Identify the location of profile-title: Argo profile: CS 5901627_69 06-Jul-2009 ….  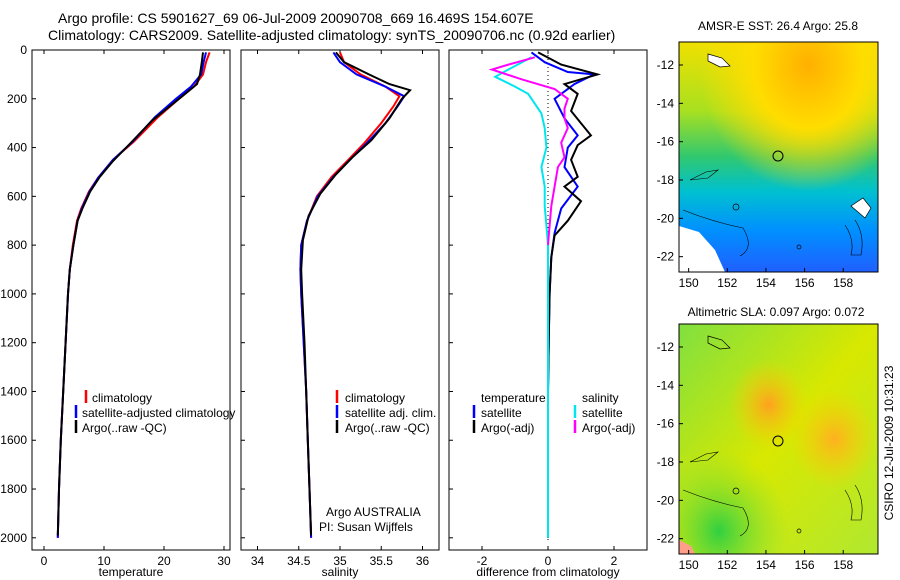
(296, 18).